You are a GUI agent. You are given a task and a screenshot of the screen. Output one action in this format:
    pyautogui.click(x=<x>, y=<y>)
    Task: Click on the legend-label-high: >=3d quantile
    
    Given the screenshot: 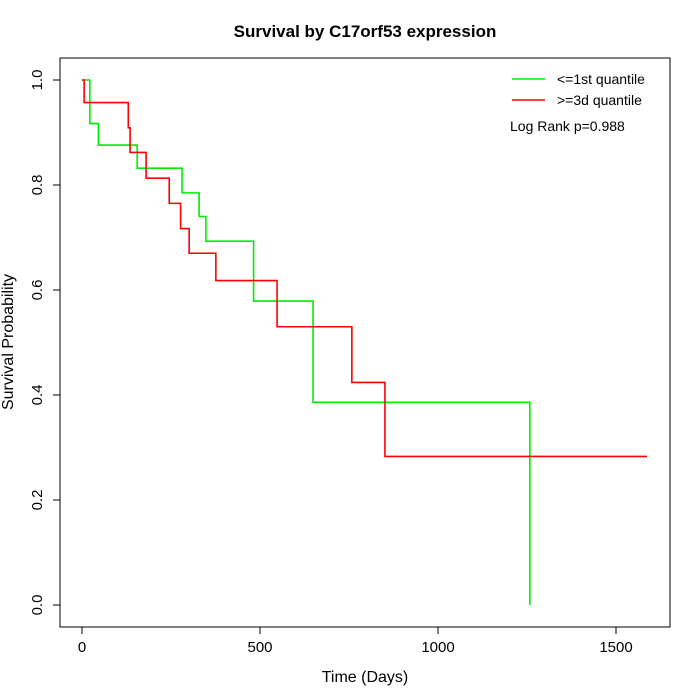 What is the action you would take?
    pyautogui.click(x=599, y=100)
    